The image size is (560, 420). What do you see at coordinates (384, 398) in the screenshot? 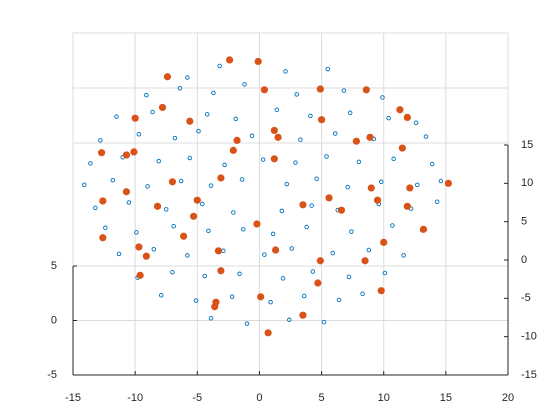
I see `x-tick-label: 10` at bounding box center [384, 398].